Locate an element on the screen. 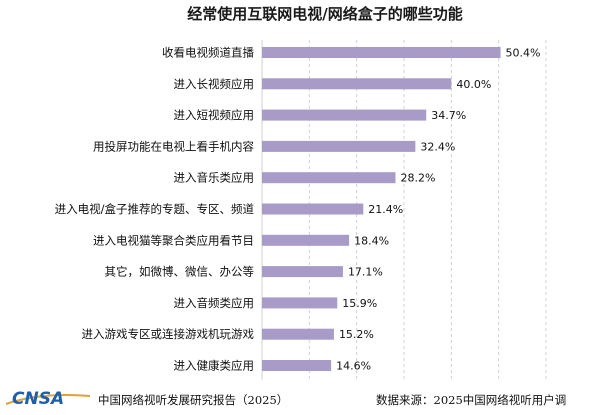 The image size is (600, 415). category-label: 进入游戏专区或连接游戏机玩游戏 is located at coordinates (168, 334).